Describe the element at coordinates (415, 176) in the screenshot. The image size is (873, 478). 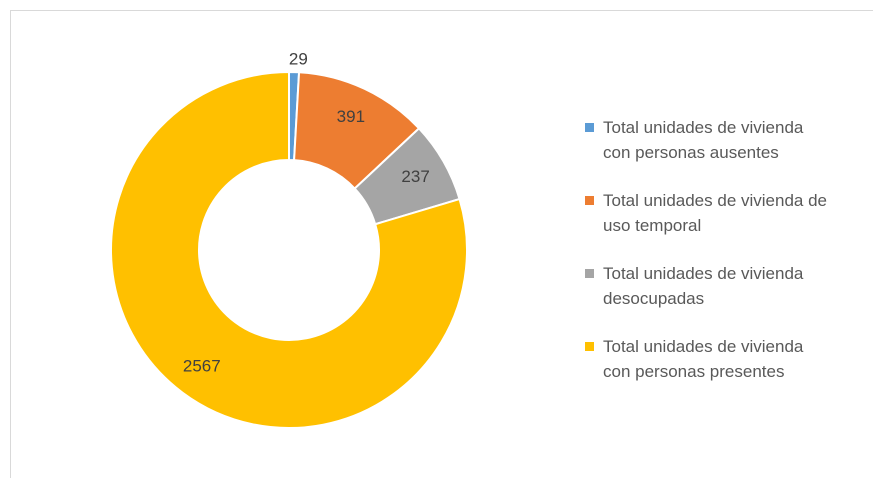
I see `data-label: 237` at that location.